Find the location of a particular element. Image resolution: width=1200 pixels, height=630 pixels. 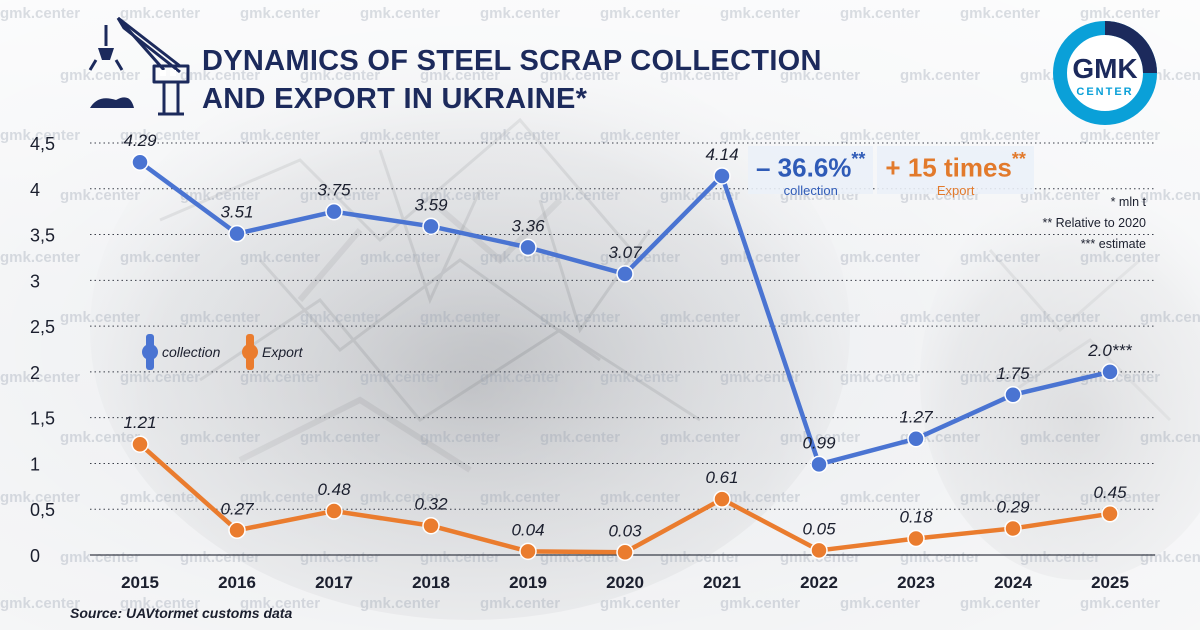

gmk-center-logo: GMK CENTER is located at coordinates (1105, 73).